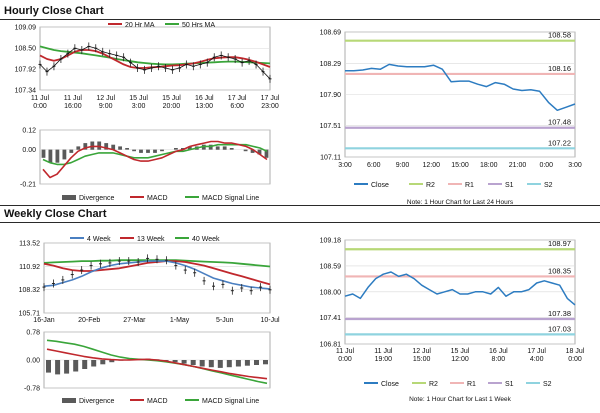 The image size is (600, 413). Describe the element at coordinates (471, 384) in the screenshot. I see `weekly-pivot-legend-r1-label: R1` at that location.